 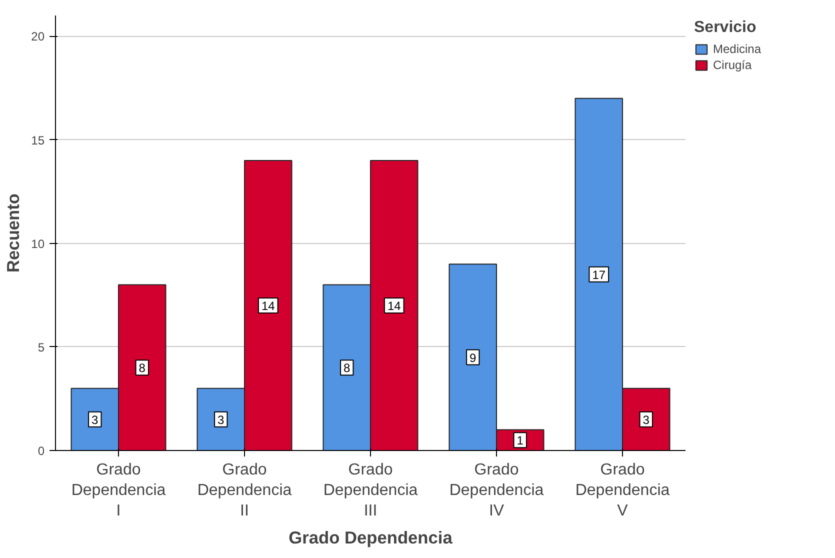 What do you see at coordinates (13, 233) in the screenshot?
I see `y-axis-title: Recuento` at bounding box center [13, 233].